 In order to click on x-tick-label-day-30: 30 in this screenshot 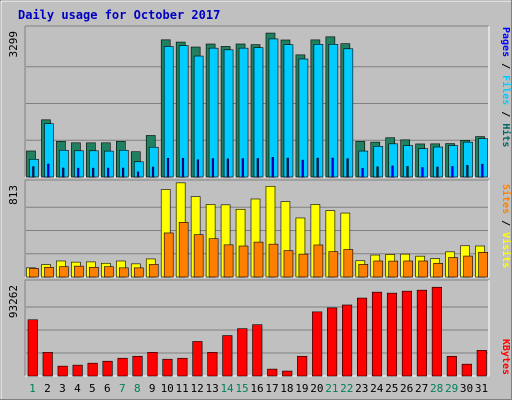, I will do `click(466, 388)`.